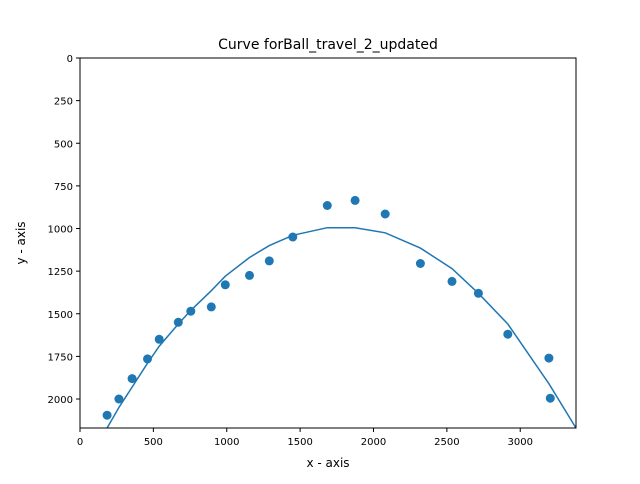 The width and height of the screenshot is (640, 484). Describe the element at coordinates (327, 463) in the screenshot. I see `x-axis-label: x - axis` at that location.